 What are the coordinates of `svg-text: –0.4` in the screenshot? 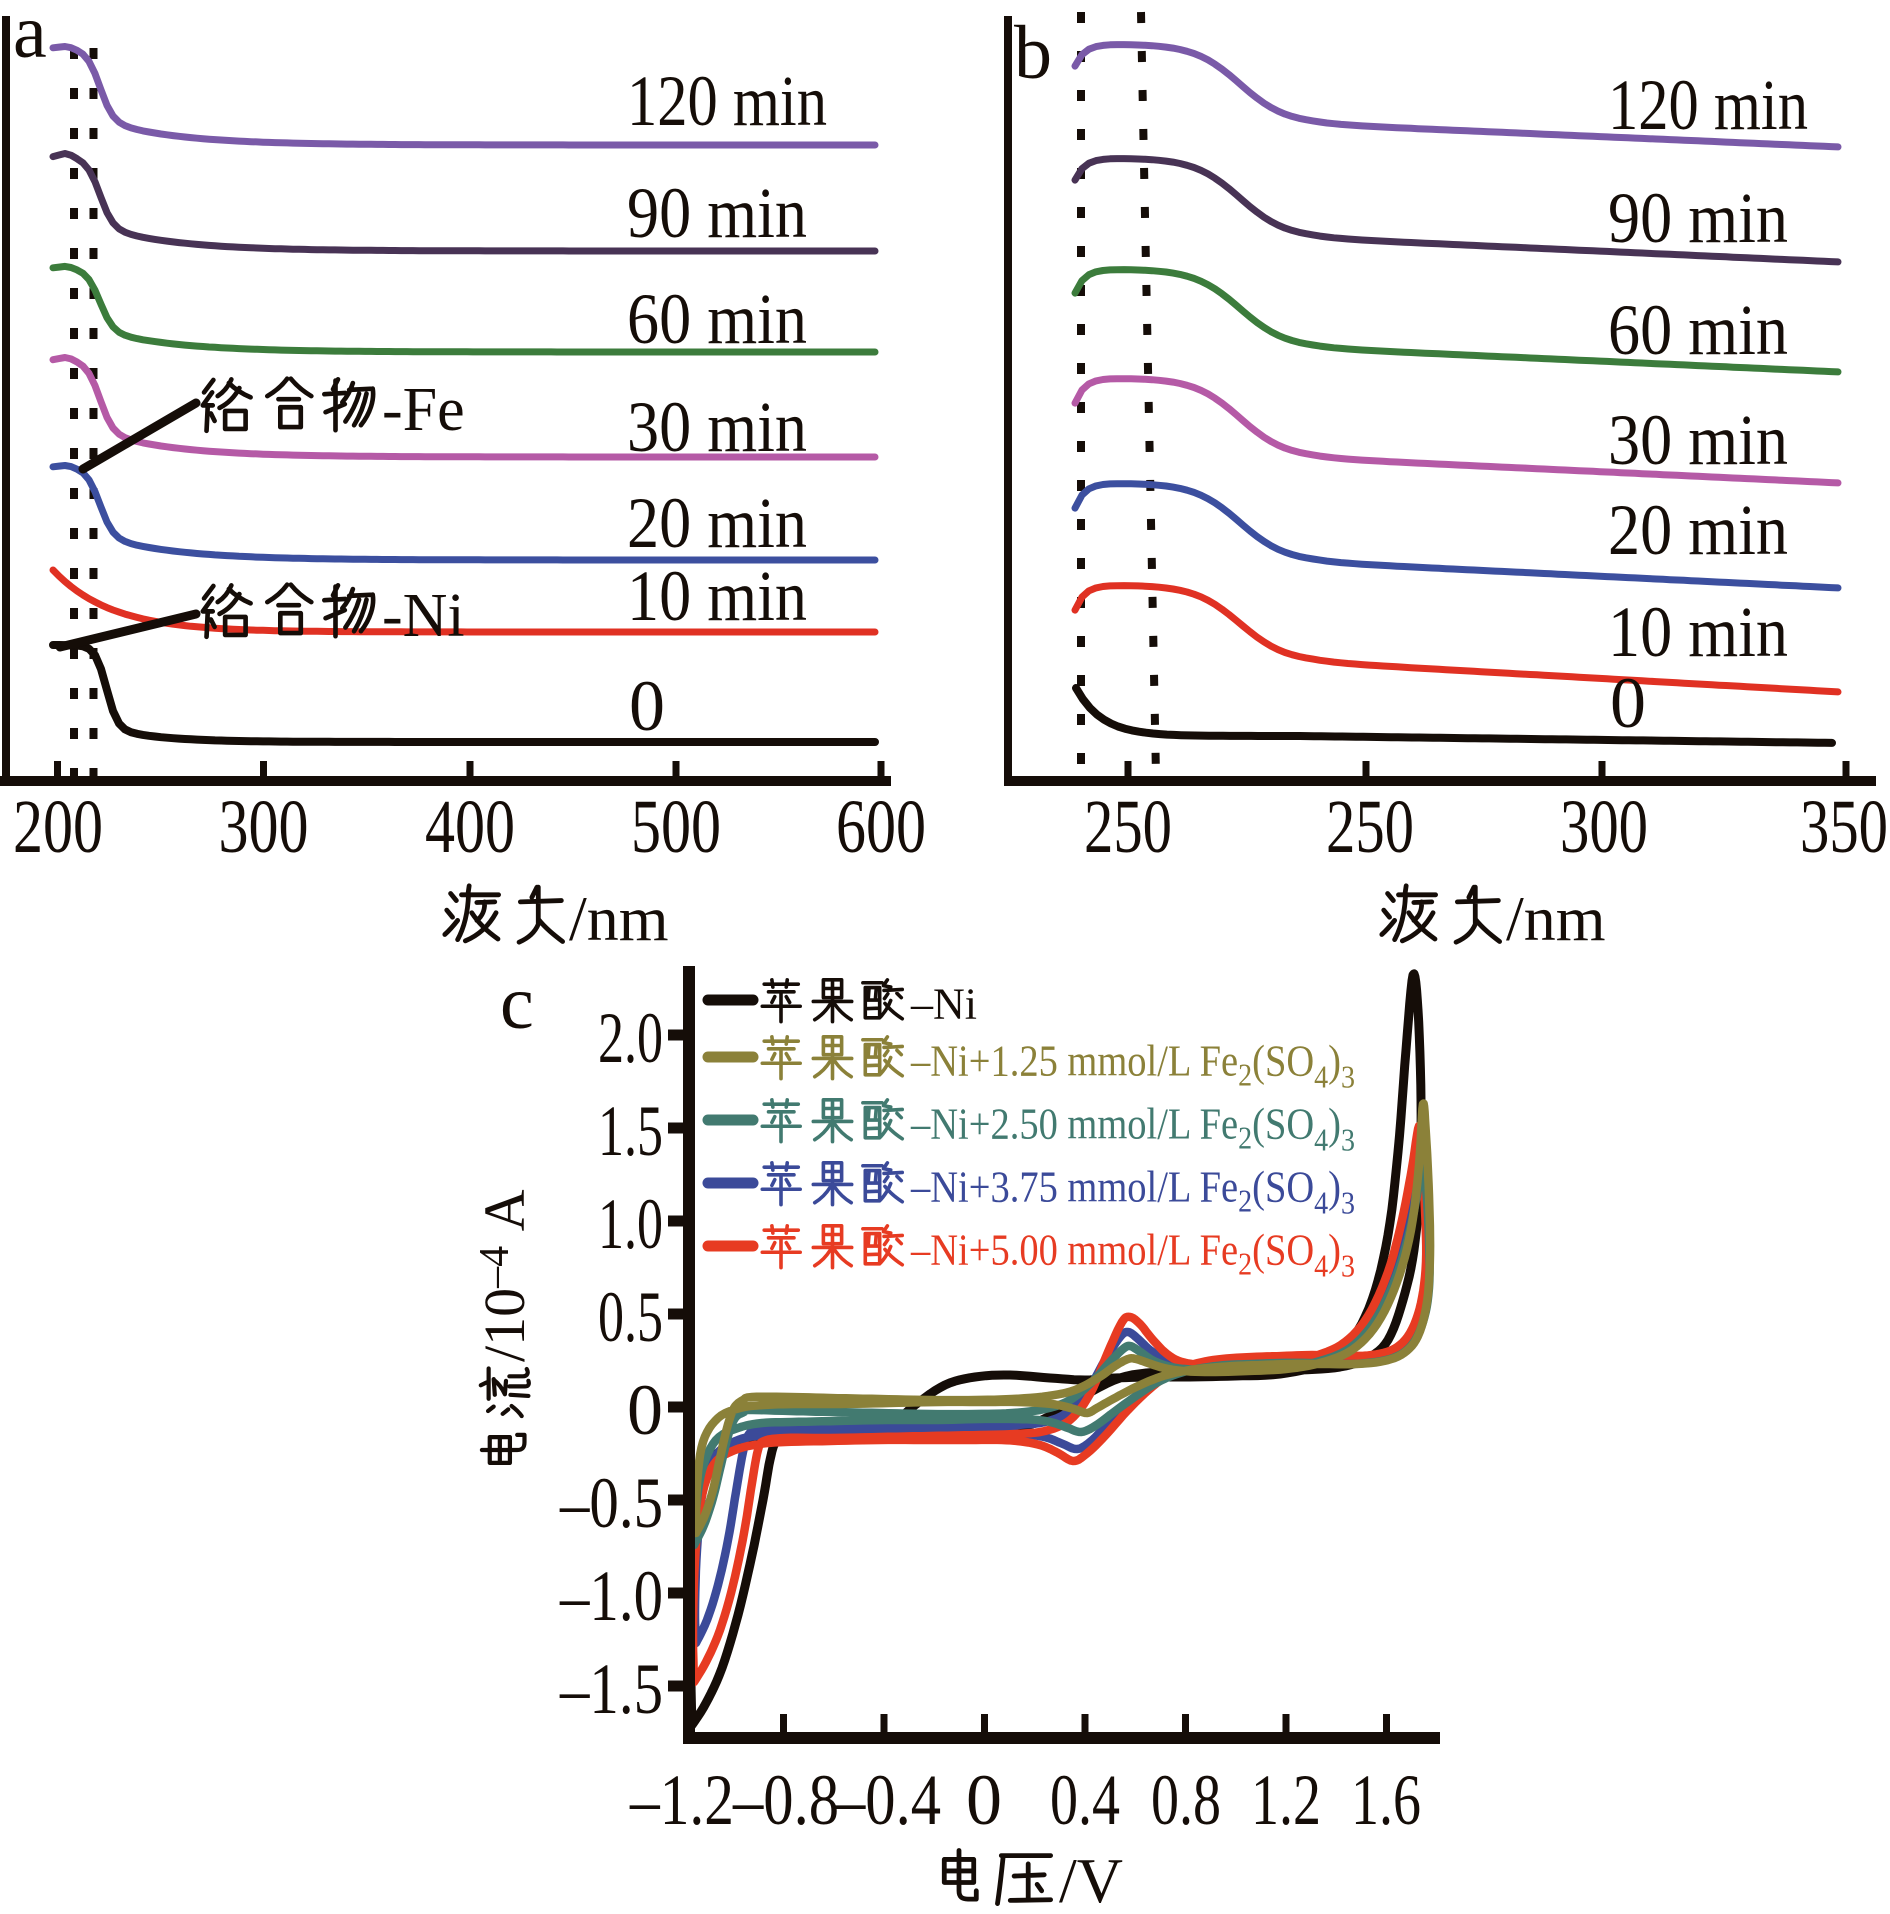 It's located at (887, 1800).